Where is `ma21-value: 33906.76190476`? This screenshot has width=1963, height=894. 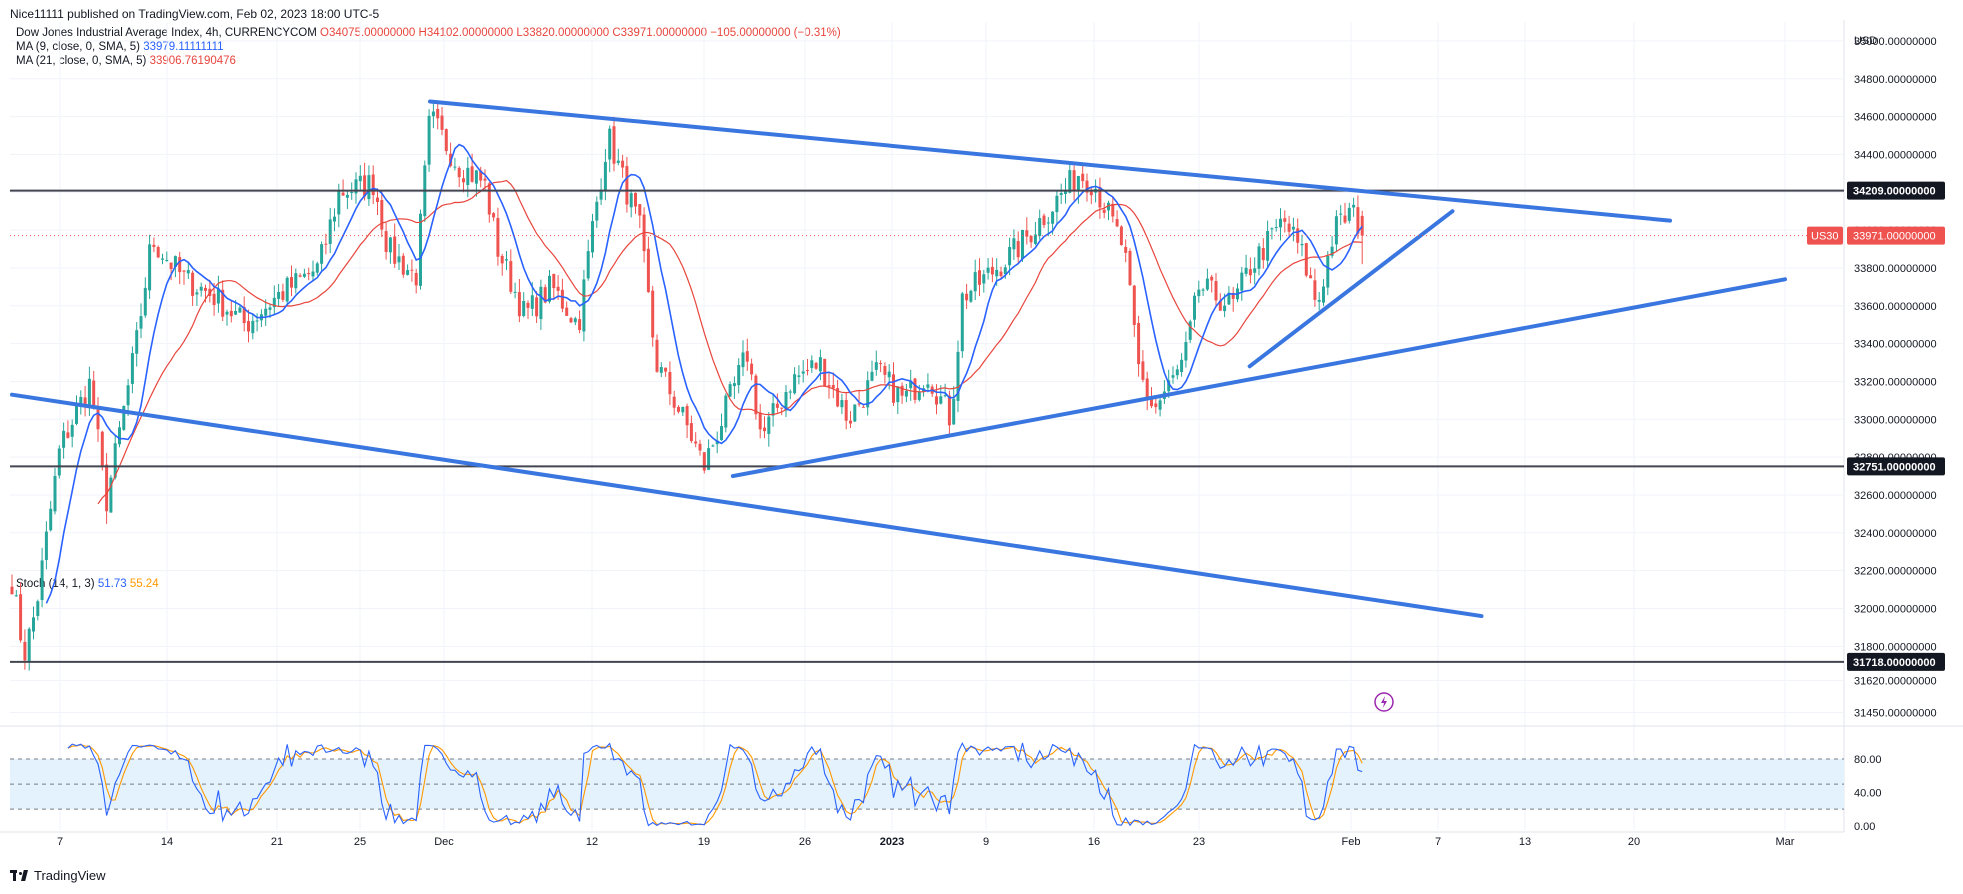 ma21-value: 33906.76190476 is located at coordinates (192, 61).